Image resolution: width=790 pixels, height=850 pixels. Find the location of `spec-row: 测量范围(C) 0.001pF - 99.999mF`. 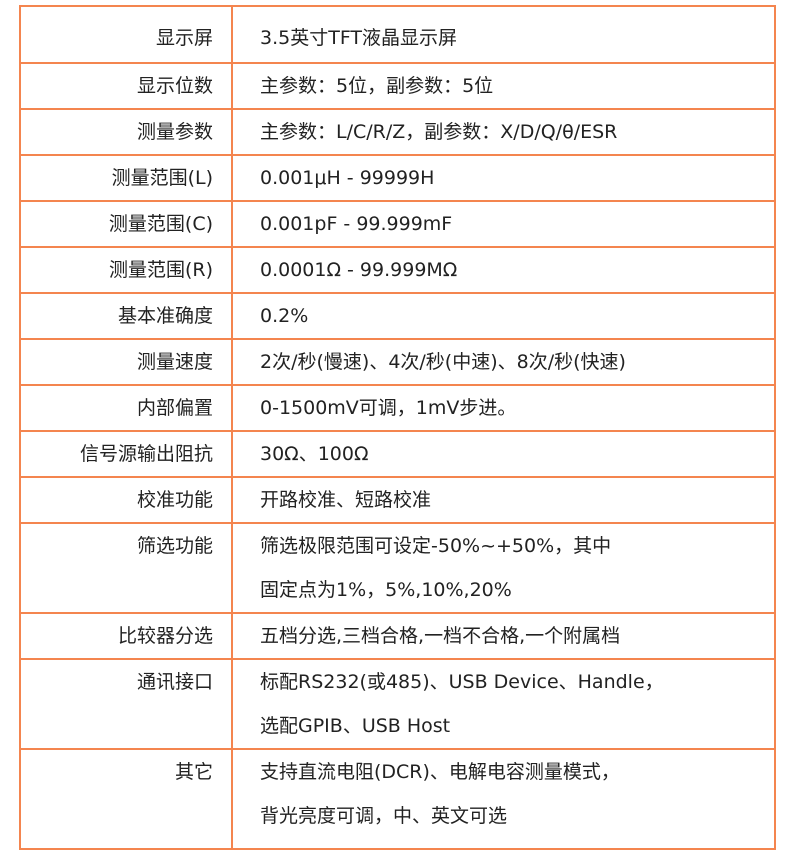

spec-row: 测量范围(C) 0.001pF - 99.999mF is located at coordinates (397, 224).